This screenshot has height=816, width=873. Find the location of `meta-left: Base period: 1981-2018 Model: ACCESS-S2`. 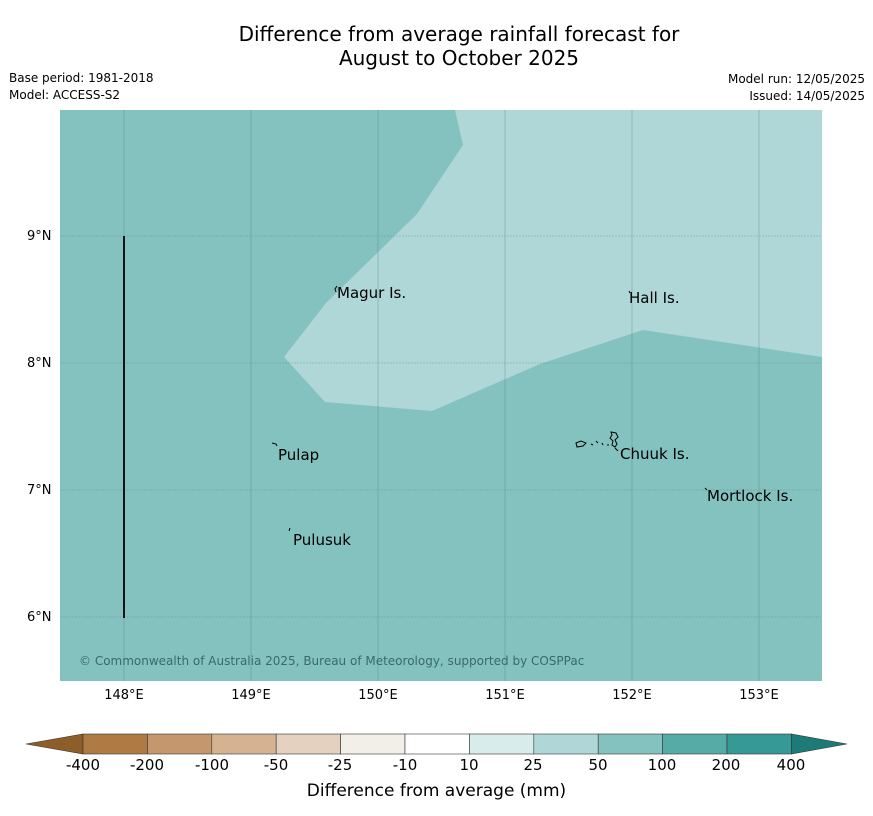

meta-left: Base period: 1981-2018 Model: ACCESS-S2 is located at coordinates (81, 87).